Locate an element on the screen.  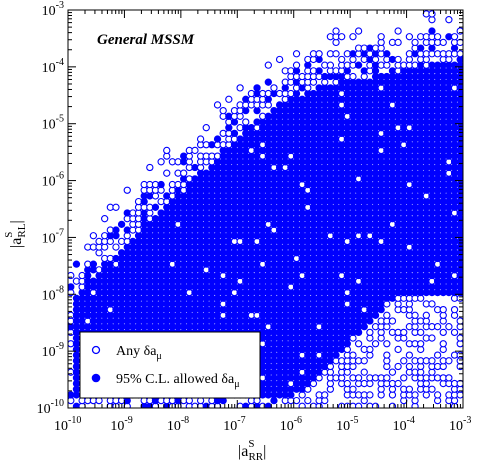
x-tick-label: 10⁻⁴ is located at coordinates (404, 424).